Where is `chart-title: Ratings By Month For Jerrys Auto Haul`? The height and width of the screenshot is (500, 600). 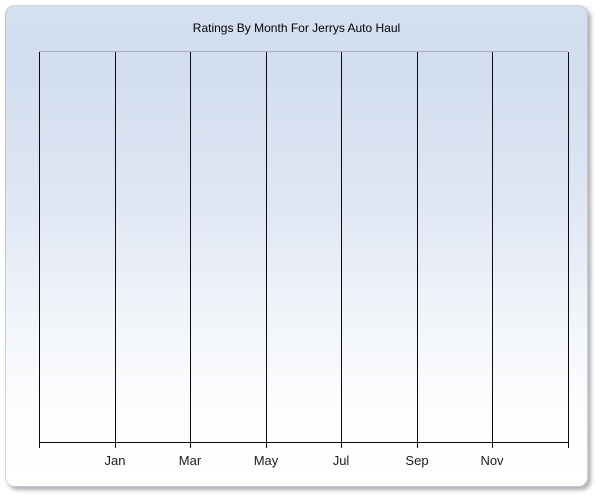
chart-title: Ratings By Month For Jerrys Auto Haul is located at coordinates (296, 28).